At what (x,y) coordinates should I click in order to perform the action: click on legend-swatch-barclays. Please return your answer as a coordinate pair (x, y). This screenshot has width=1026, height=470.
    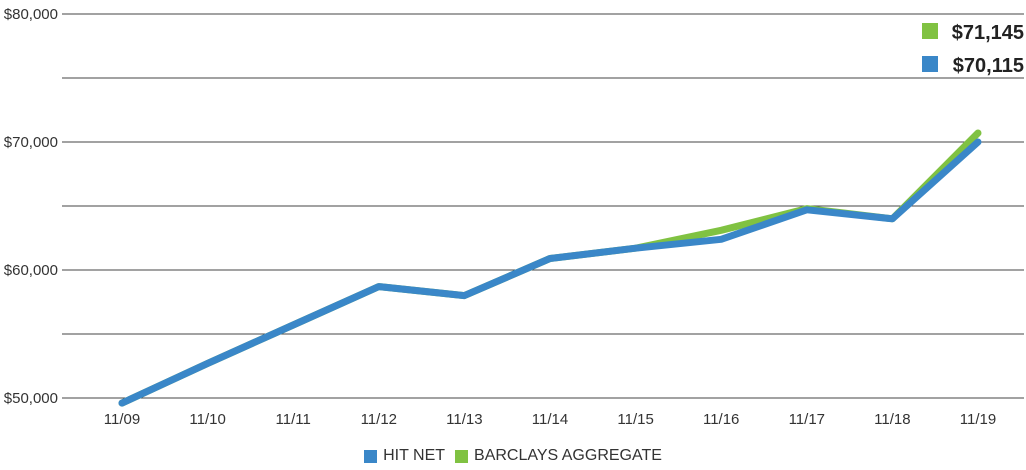
    Looking at the image, I should click on (462, 456).